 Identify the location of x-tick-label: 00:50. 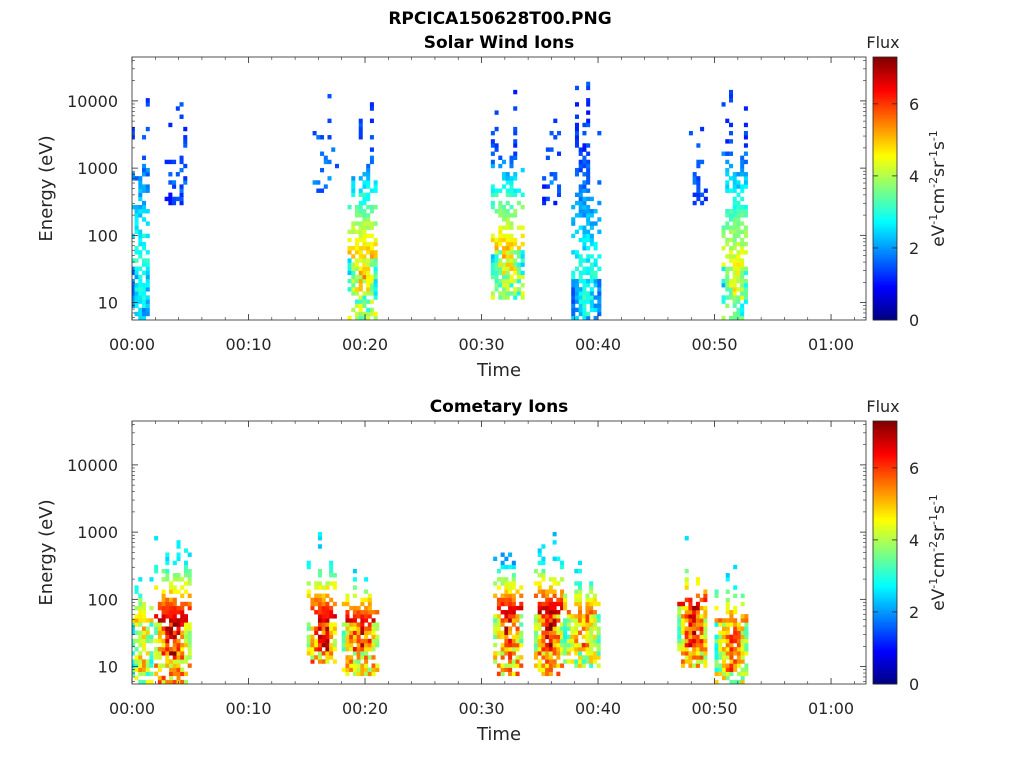
(714, 344).